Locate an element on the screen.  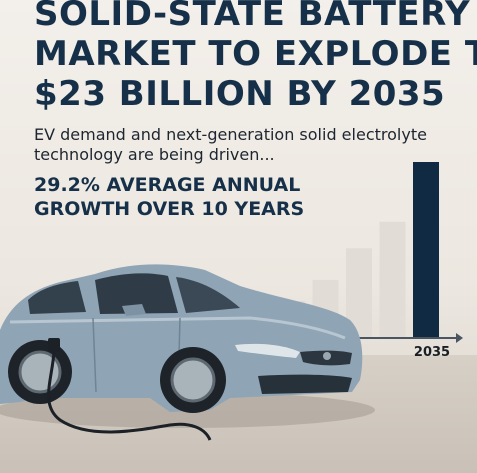
headline-line-2: MARKET TO EXPLODE TO is located at coordinates (255, 54).